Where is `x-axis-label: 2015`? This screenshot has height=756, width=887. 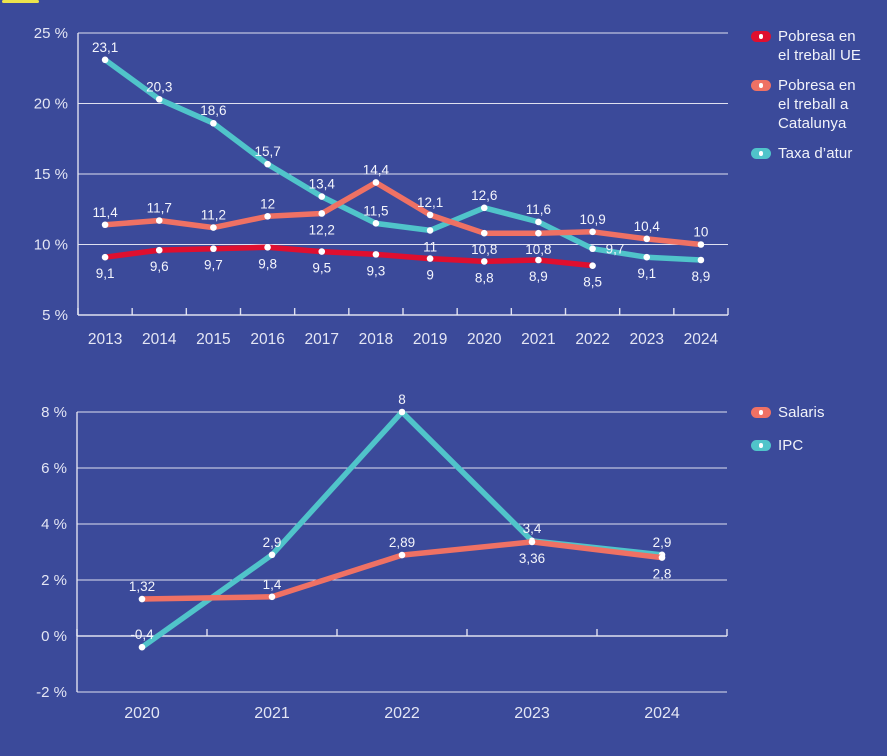 x-axis-label: 2015 is located at coordinates (213, 339).